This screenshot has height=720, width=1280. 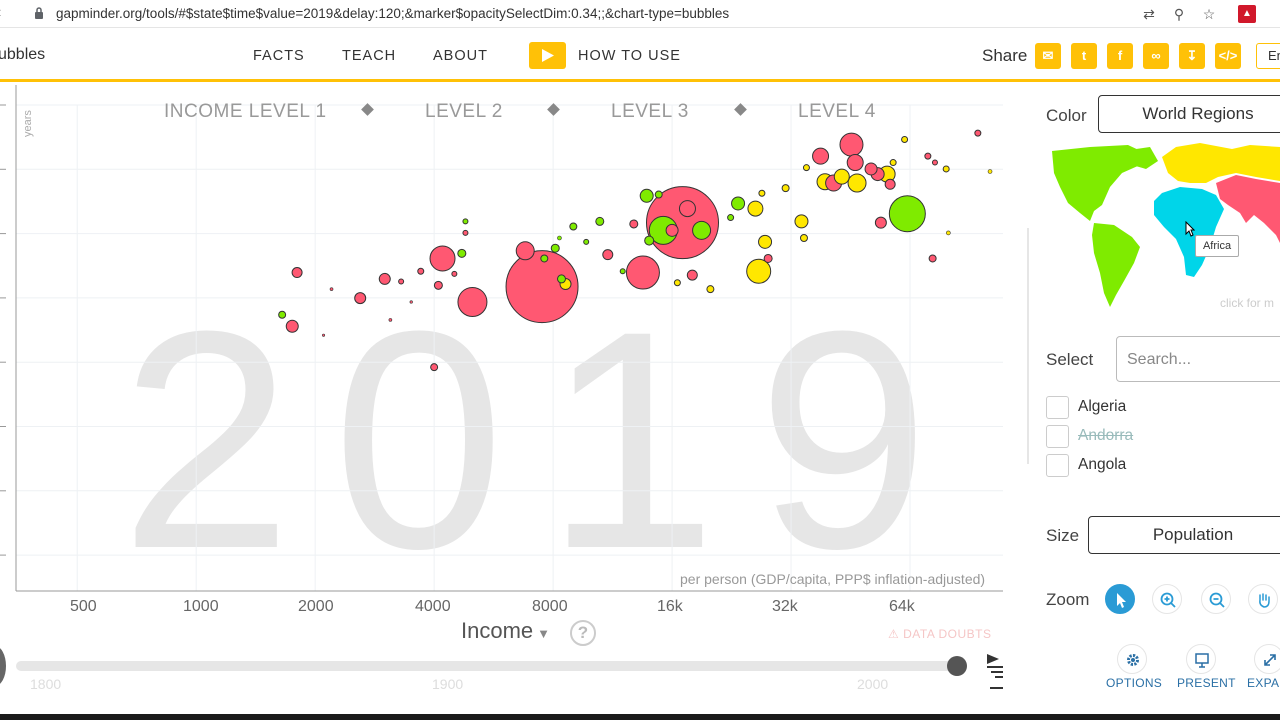 What do you see at coordinates (0, 13) in the screenshot?
I see `back-arrow-icon: ‹` at bounding box center [0, 13].